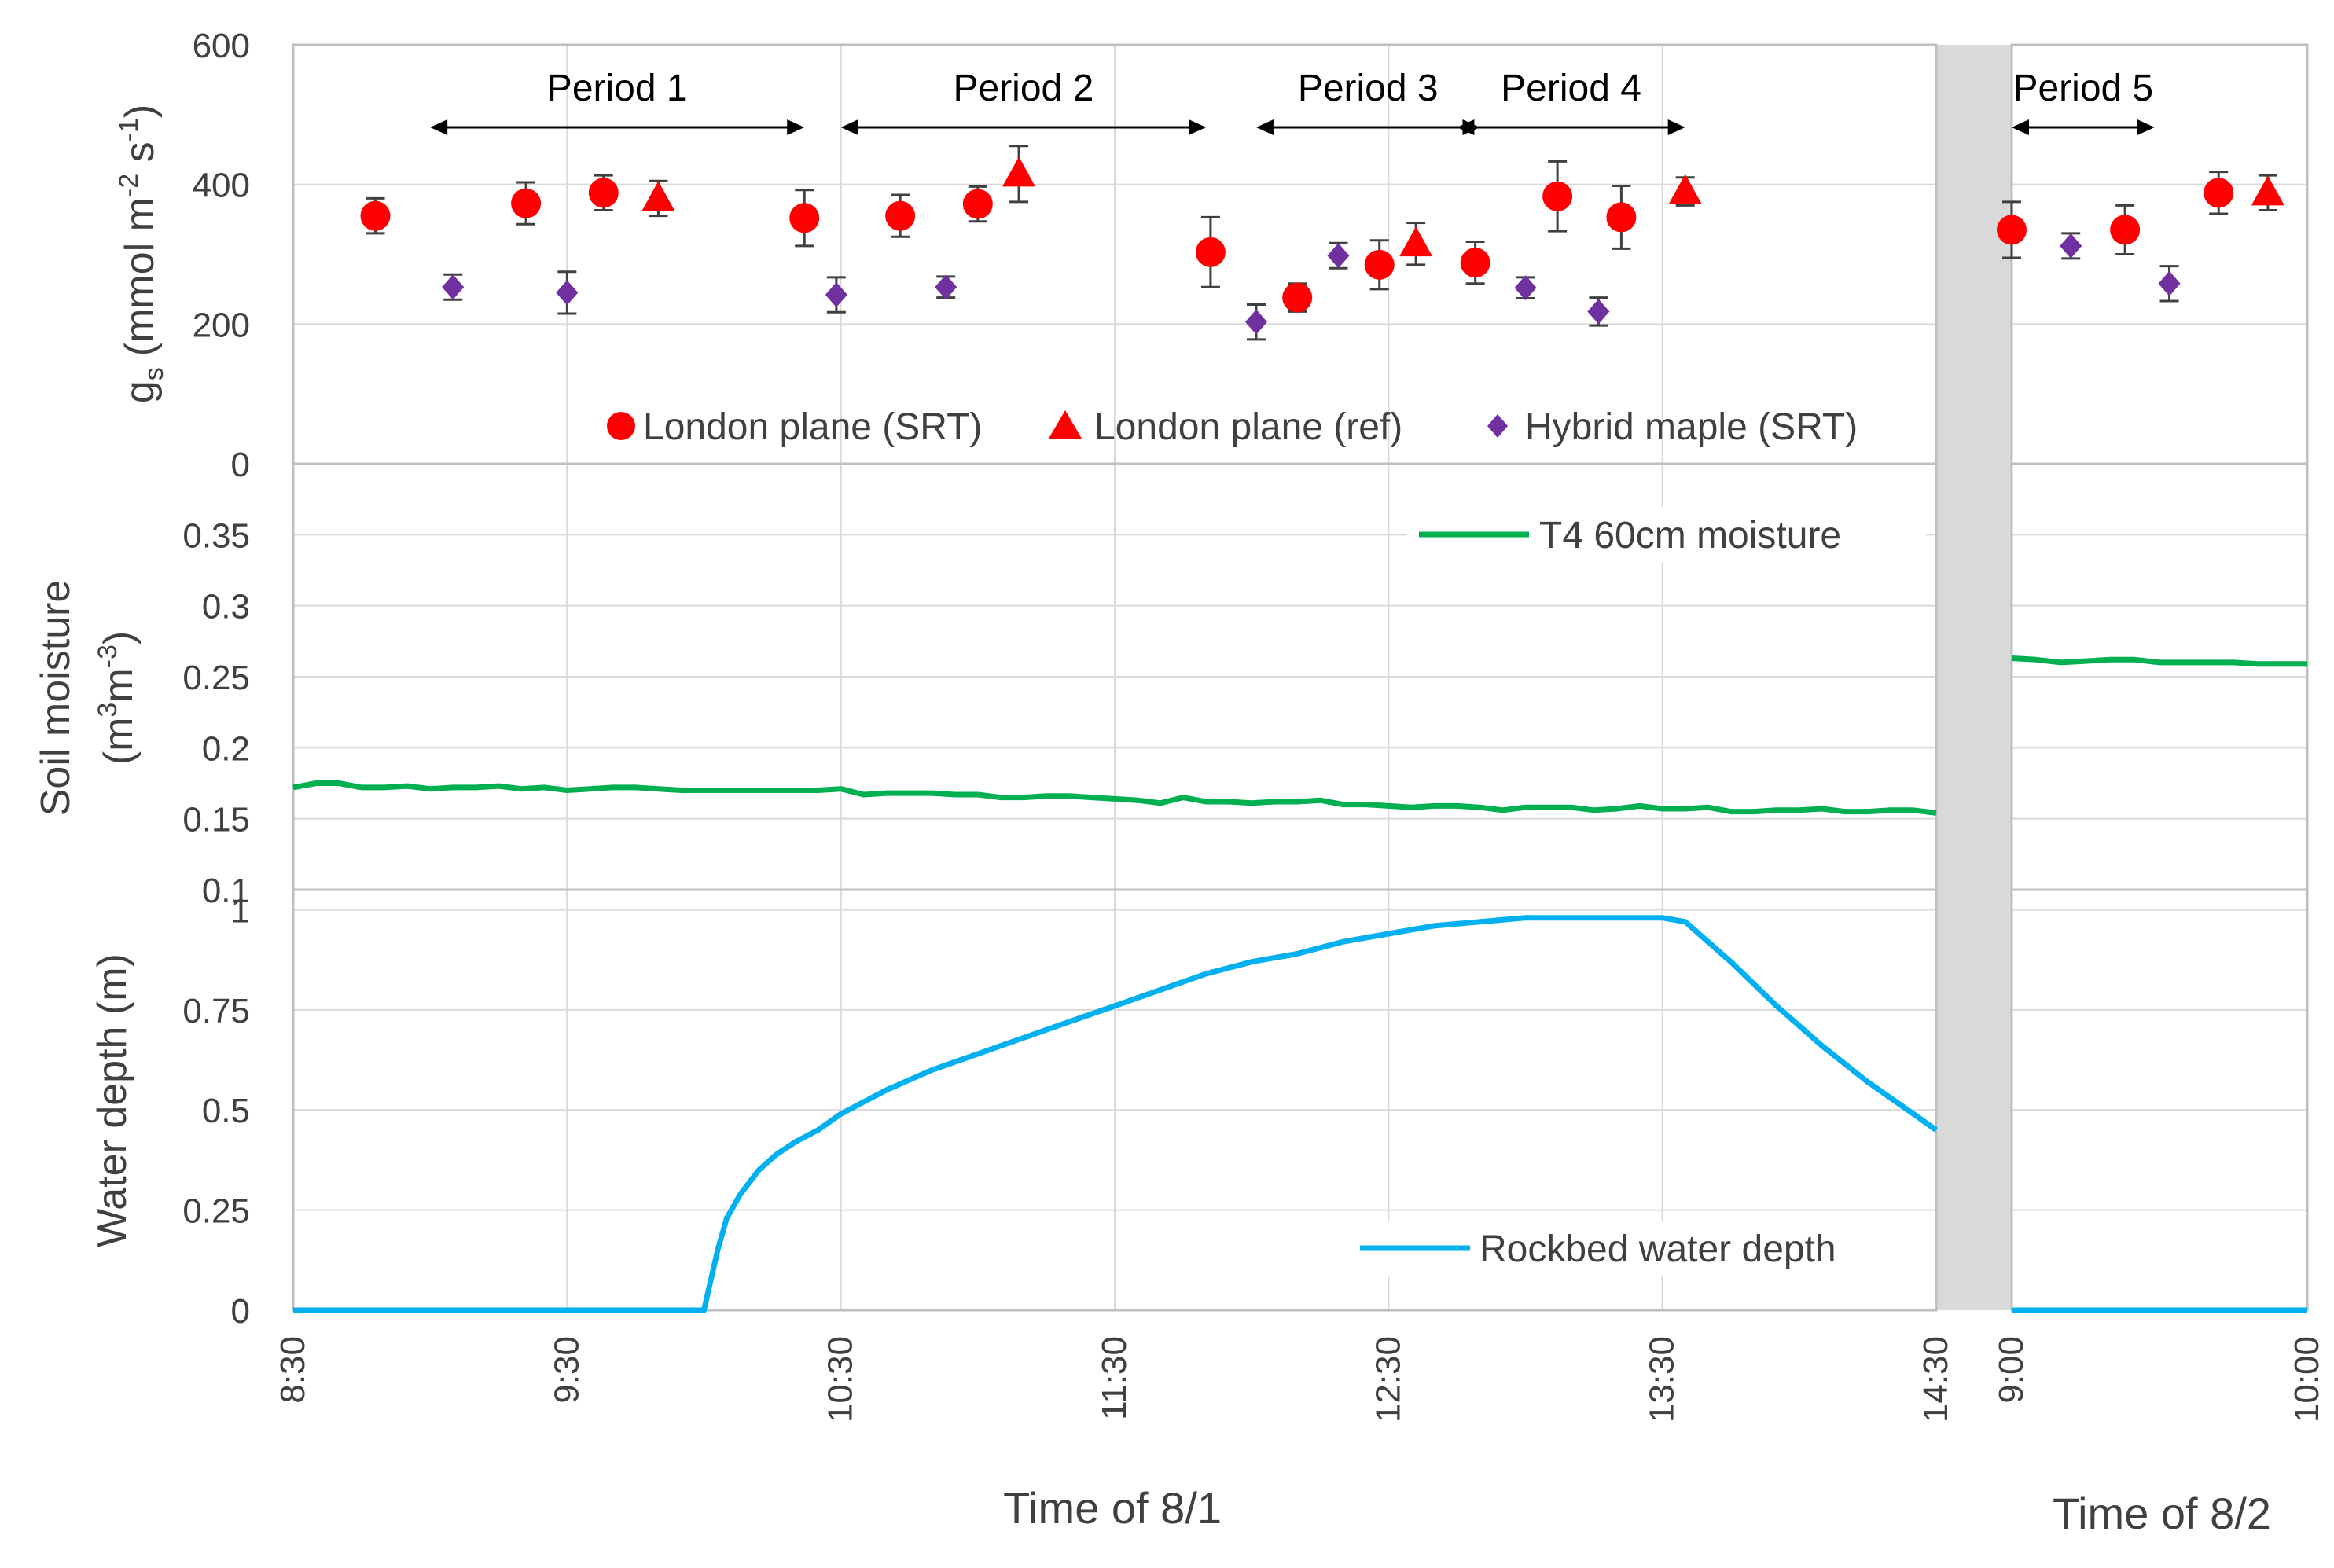 The width and height of the screenshot is (2334, 1568). I want to click on period-annotation: Period 1, so click(617, 101).